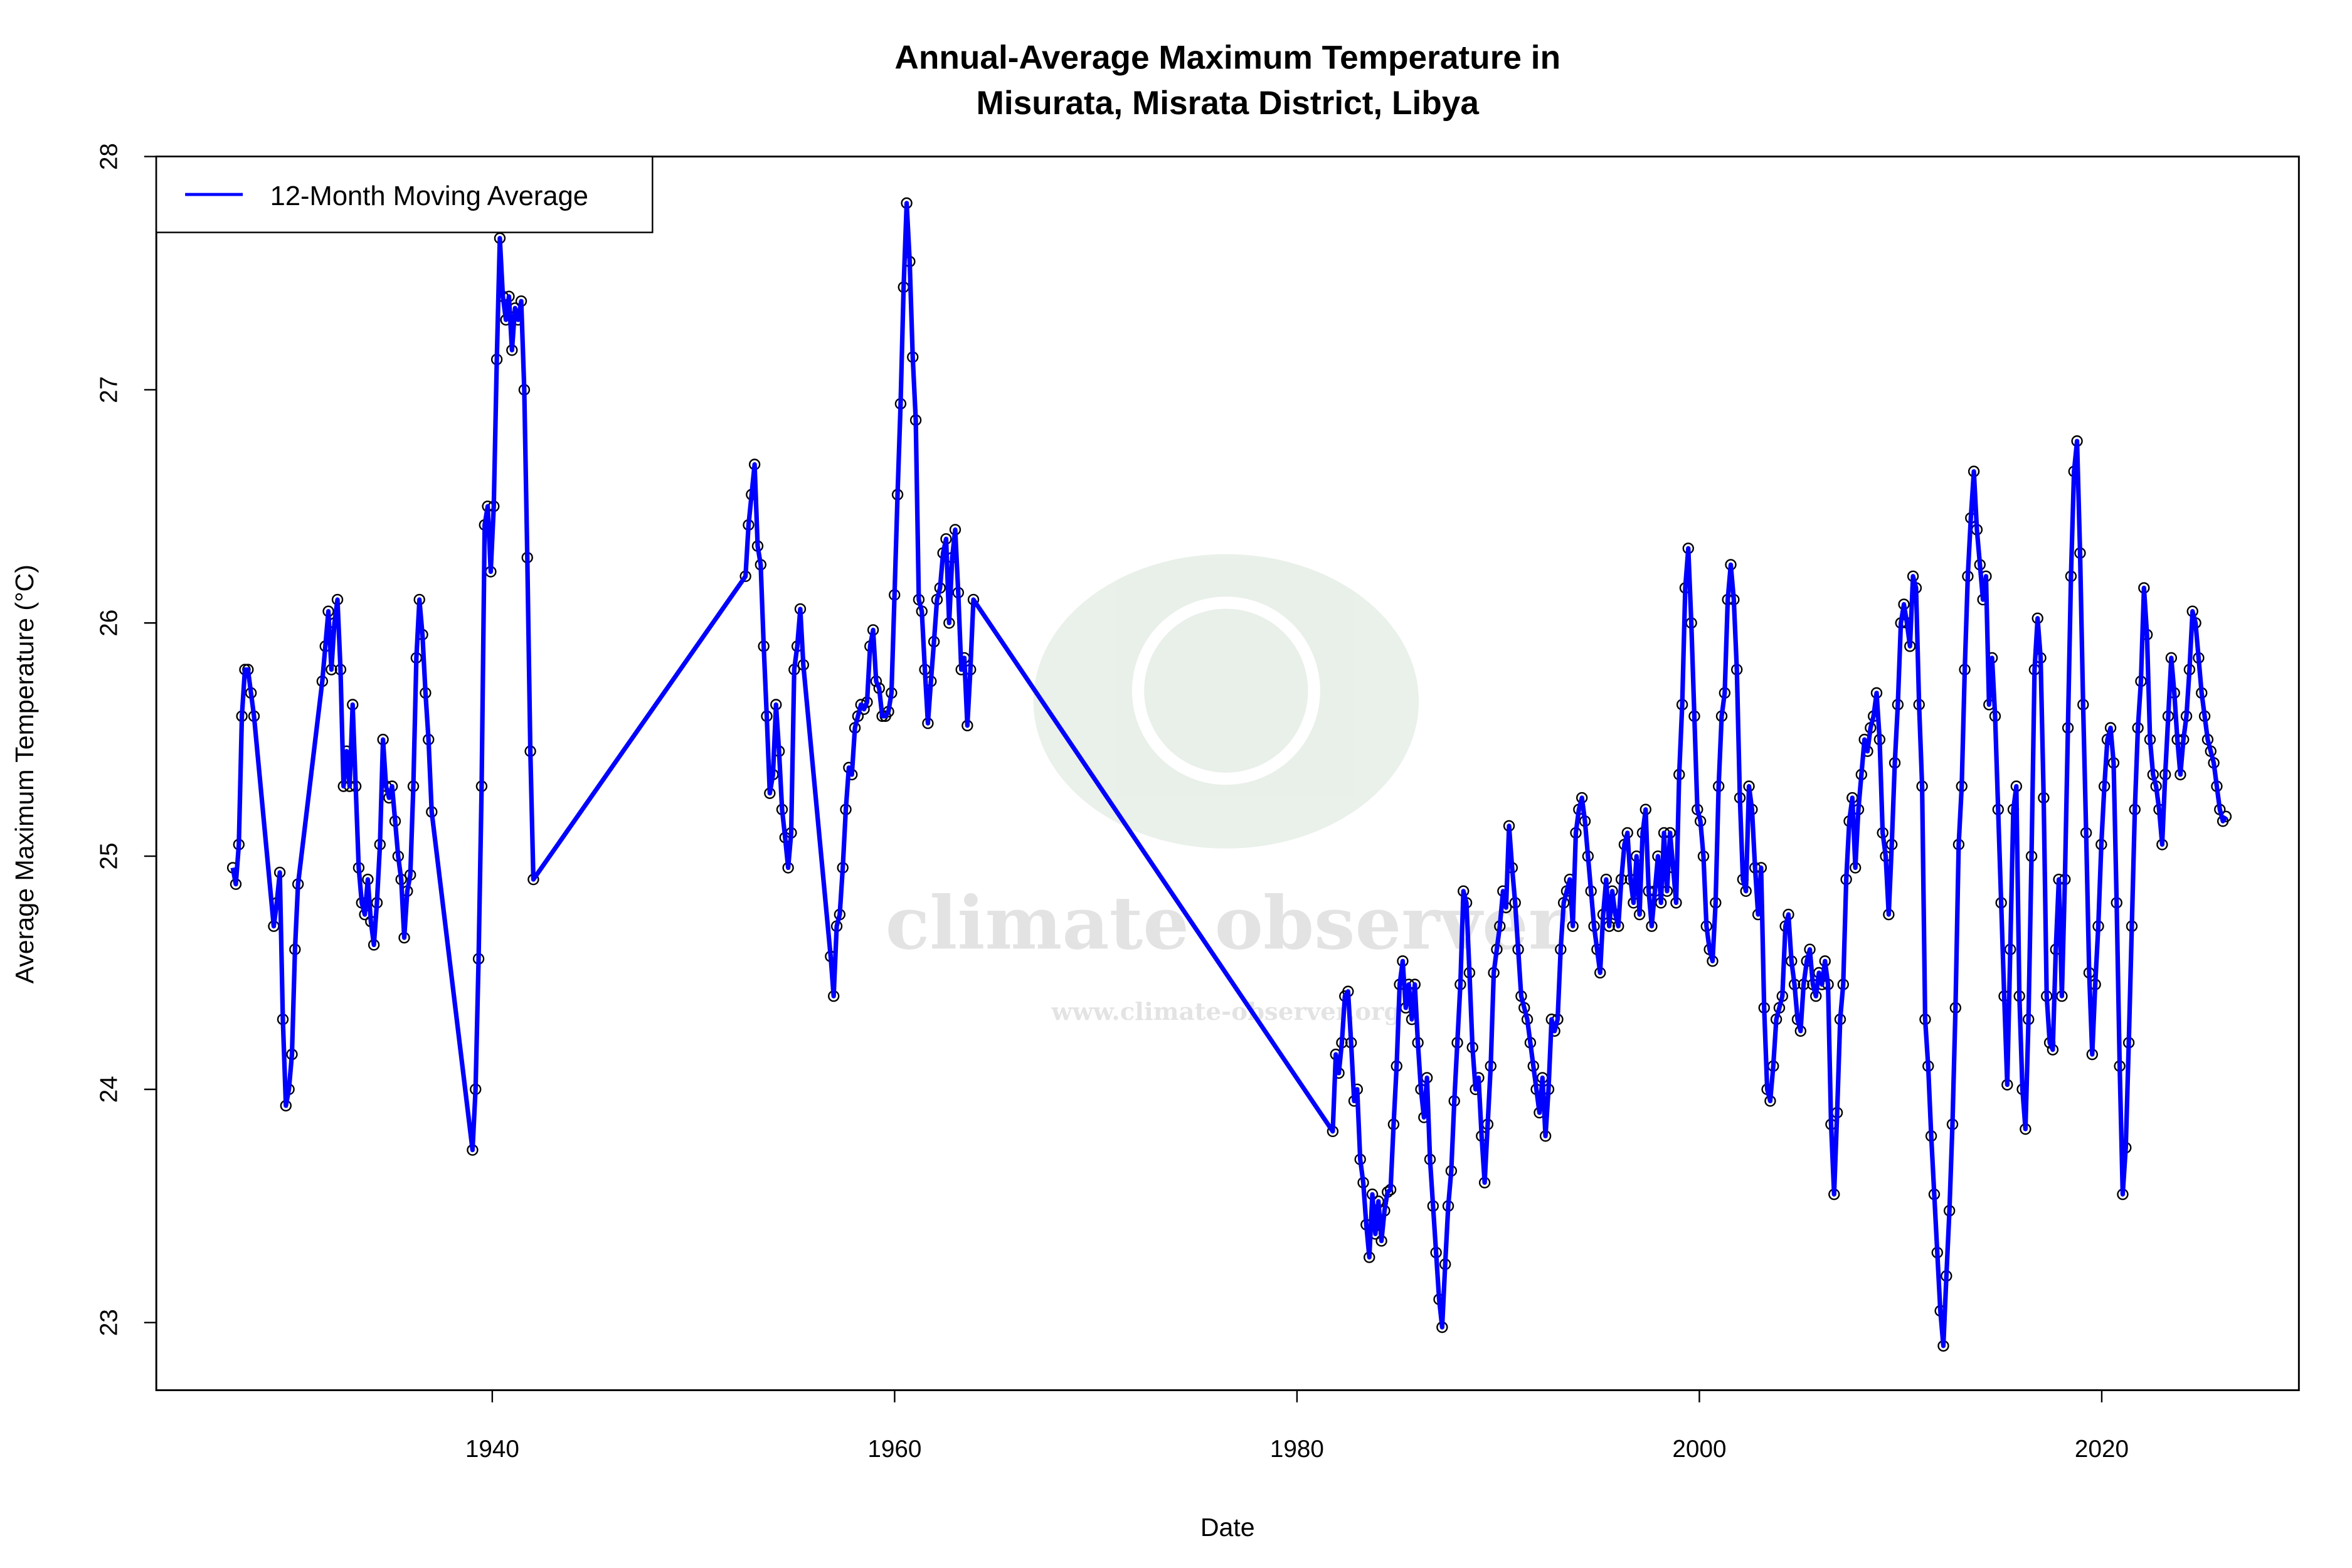 The height and width of the screenshot is (1568, 2352). I want to click on x-tick-label: 2020, so click(2102, 1449).